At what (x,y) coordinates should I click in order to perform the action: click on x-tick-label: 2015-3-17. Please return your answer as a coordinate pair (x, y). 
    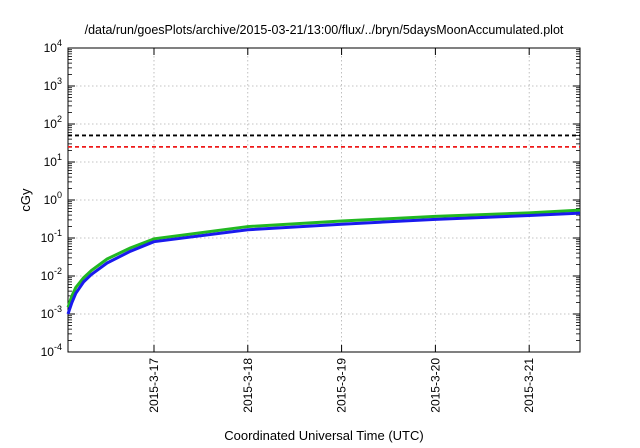
    Looking at the image, I should click on (154, 385).